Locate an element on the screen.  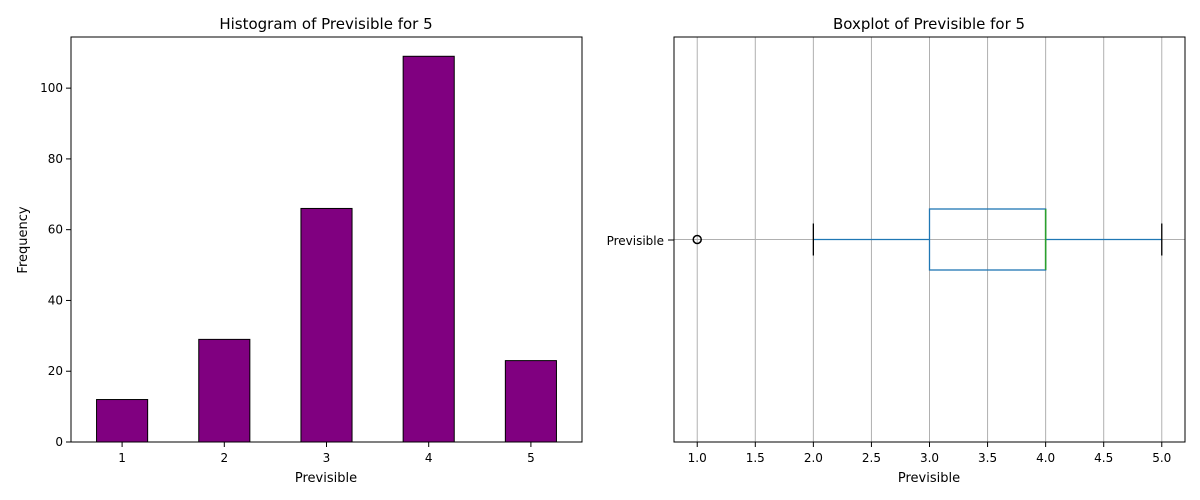
histogram-y-tick-label: 0 is located at coordinates (59, 442).